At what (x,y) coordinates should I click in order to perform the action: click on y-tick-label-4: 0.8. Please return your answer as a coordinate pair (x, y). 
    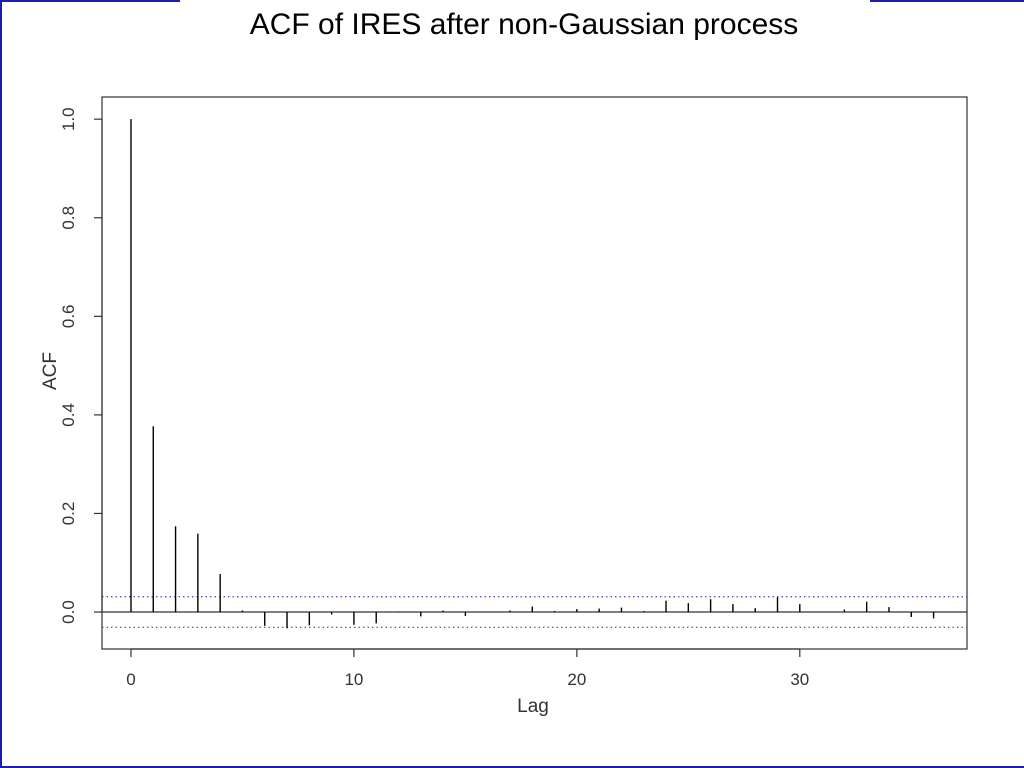
    Looking at the image, I should click on (68, 218).